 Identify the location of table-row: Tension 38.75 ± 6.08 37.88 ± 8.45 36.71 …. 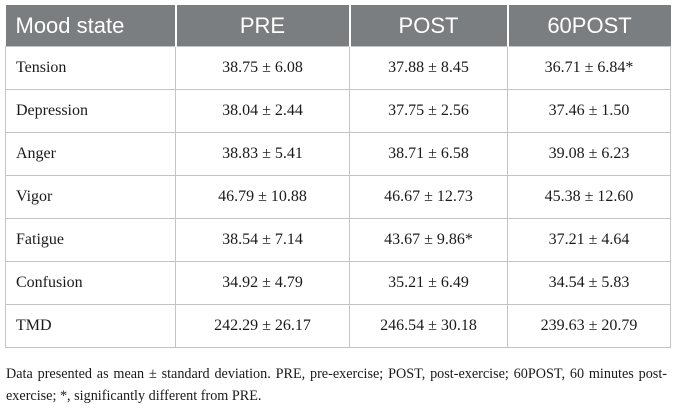
(338, 68).